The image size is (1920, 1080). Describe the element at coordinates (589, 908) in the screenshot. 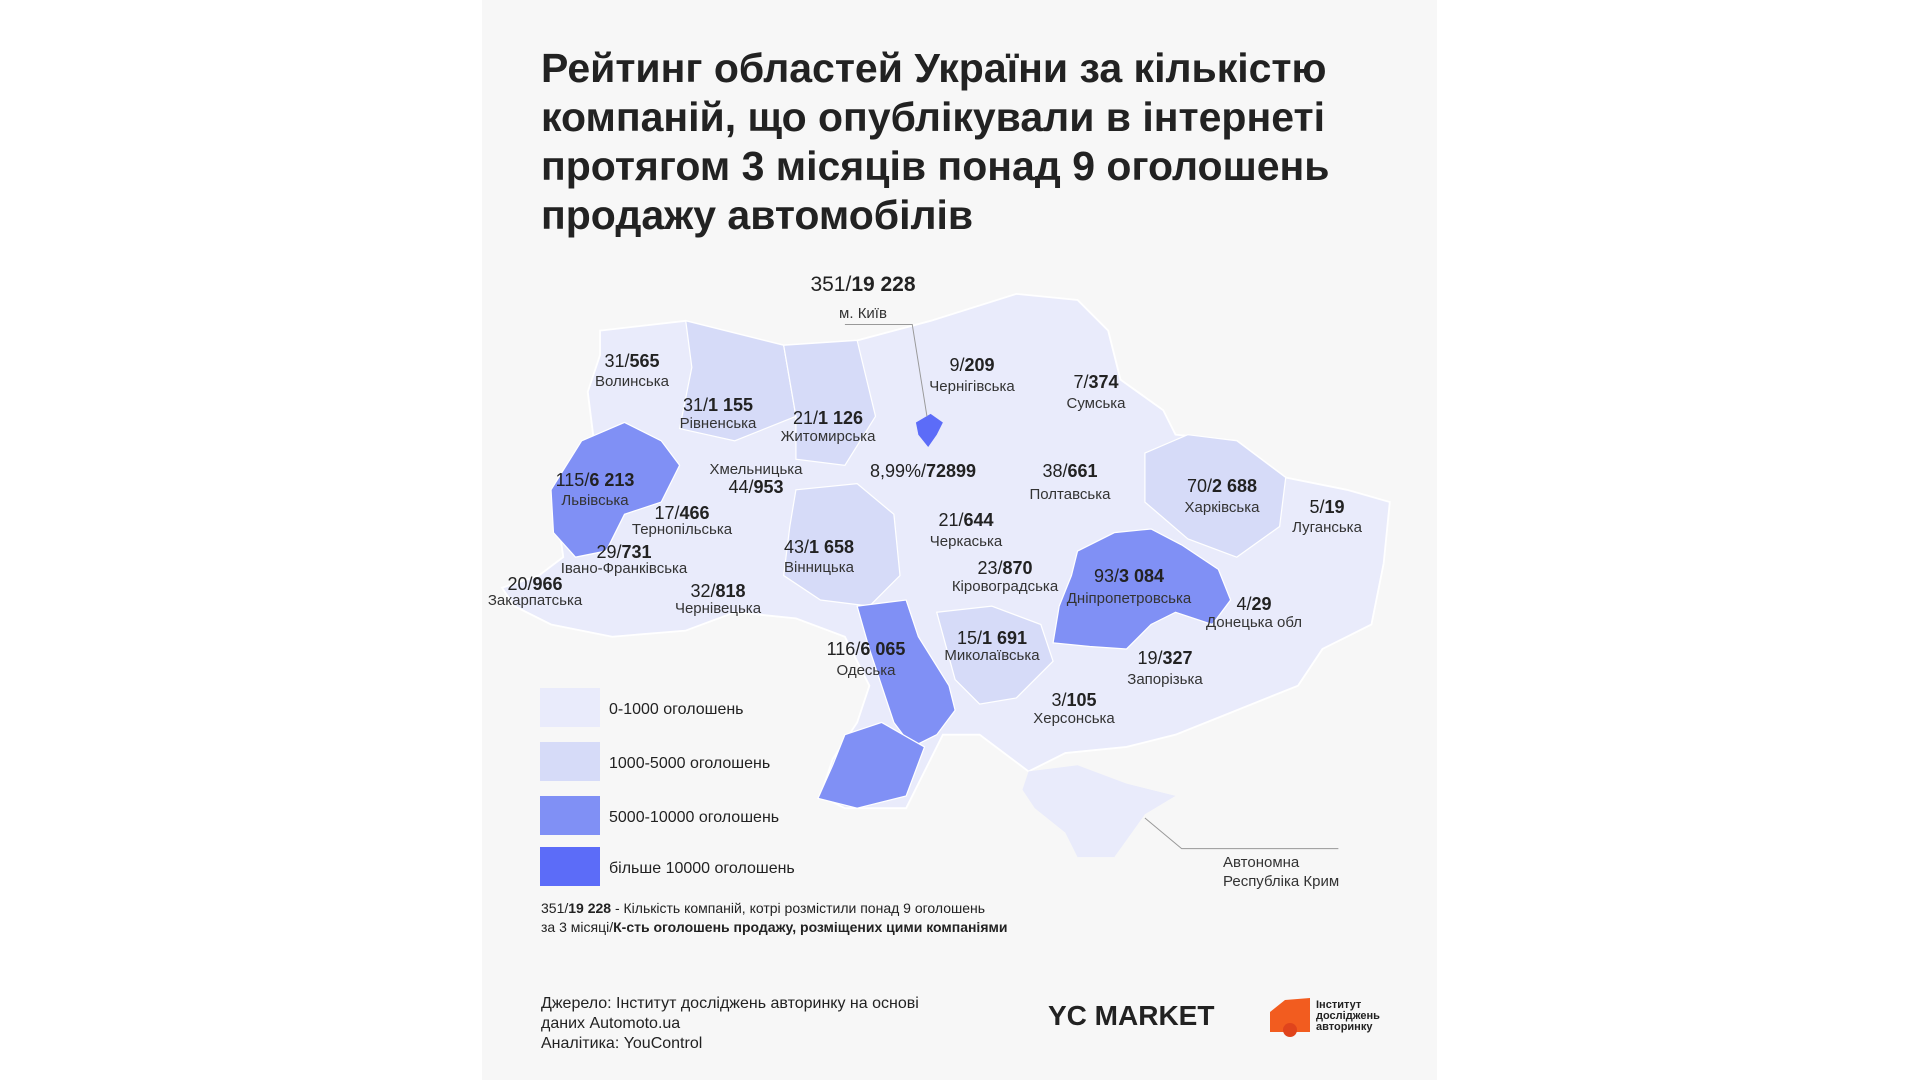

I see `footnote-part: 19 228` at that location.